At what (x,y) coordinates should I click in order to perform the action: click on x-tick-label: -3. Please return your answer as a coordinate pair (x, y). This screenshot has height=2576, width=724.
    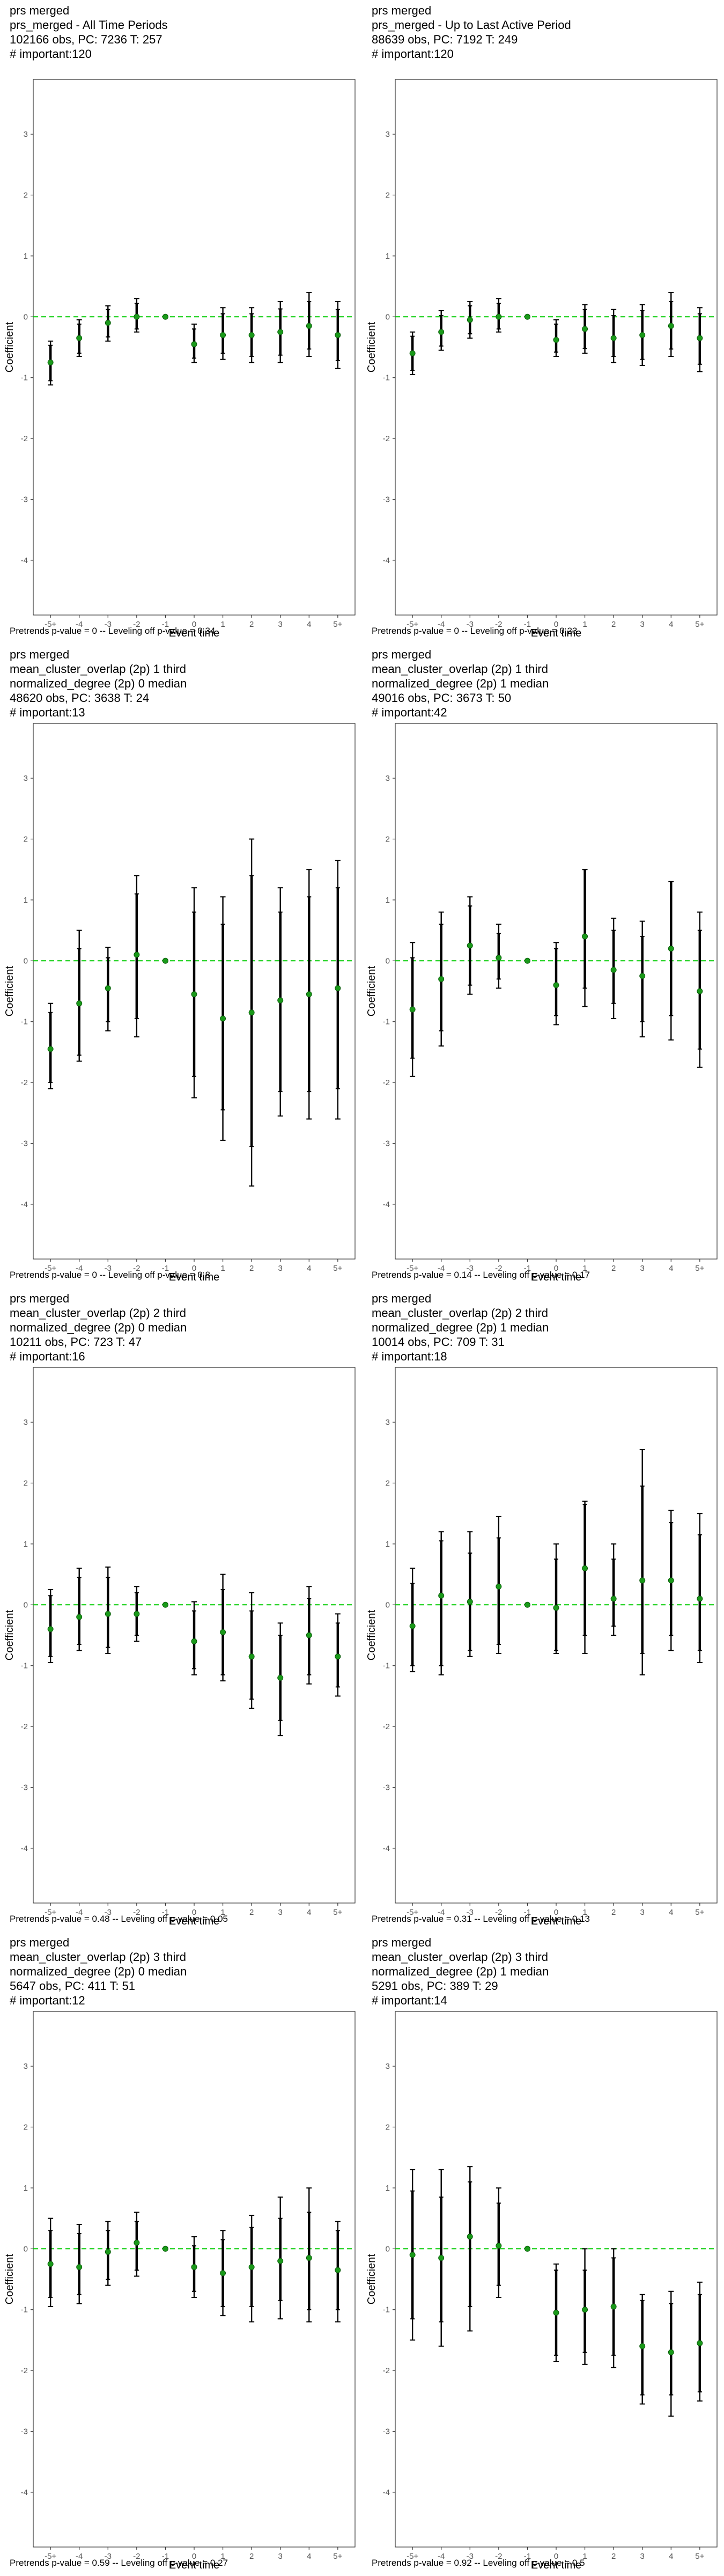
    Looking at the image, I should click on (470, 2556).